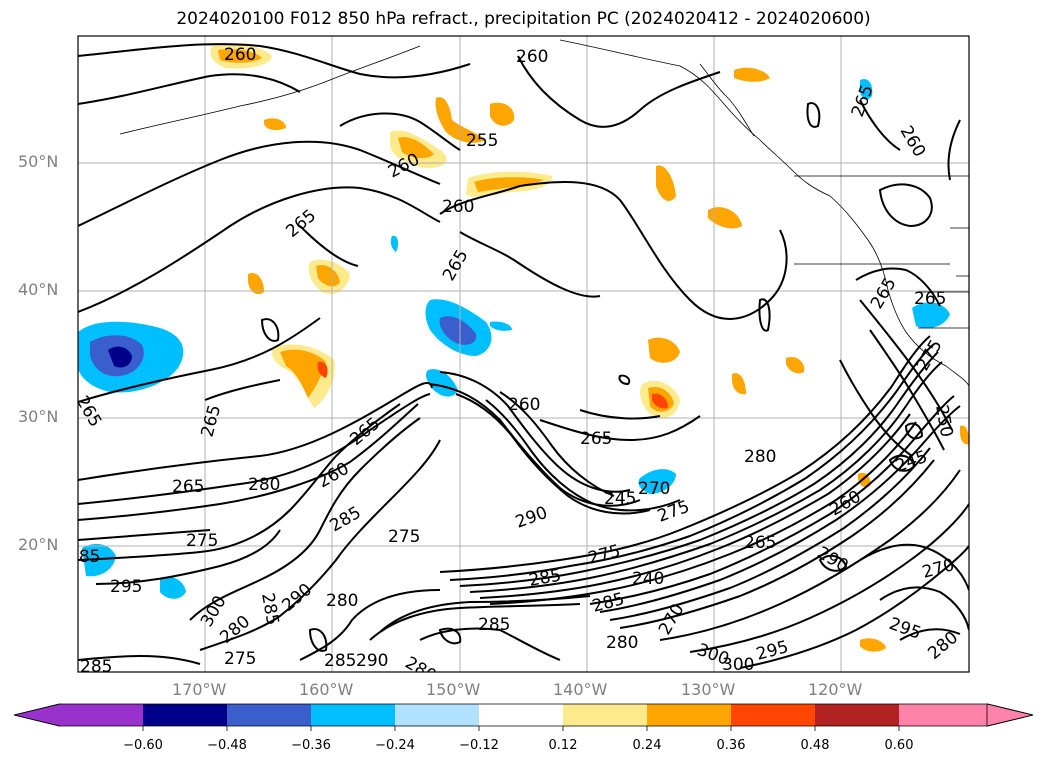 This screenshot has height=765, width=1047. Describe the element at coordinates (482, 141) in the screenshot. I see `contour-label: 255` at that location.